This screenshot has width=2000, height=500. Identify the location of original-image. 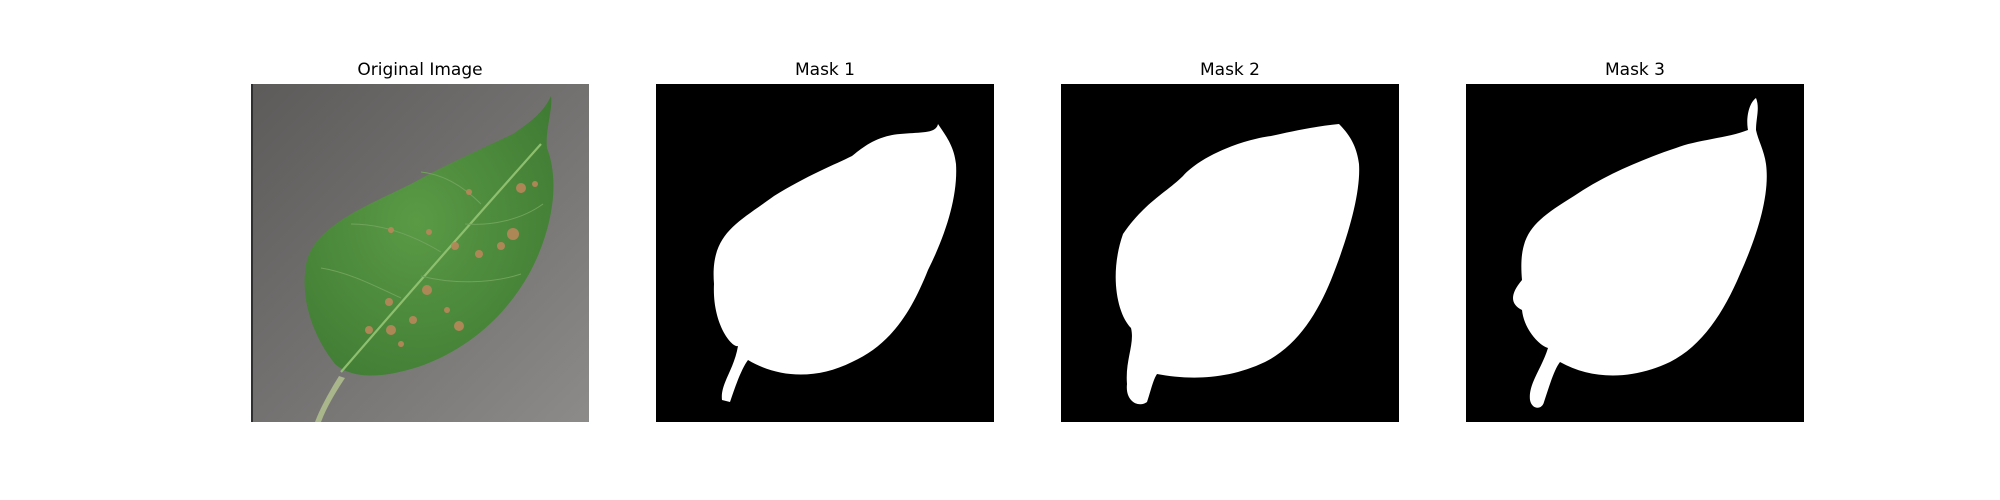
(420, 253).